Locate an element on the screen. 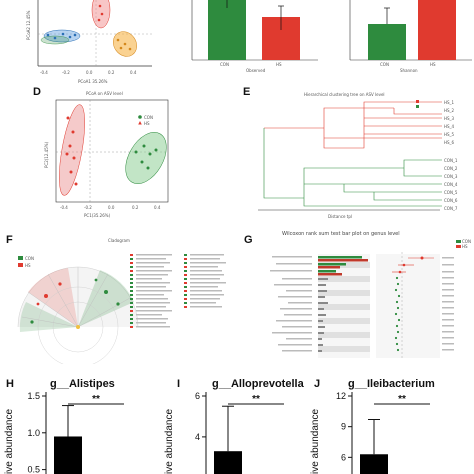 Image resolution: width=474 pixels, height=474 pixels. panel-g-left-bars is located at coordinates (320, 306).